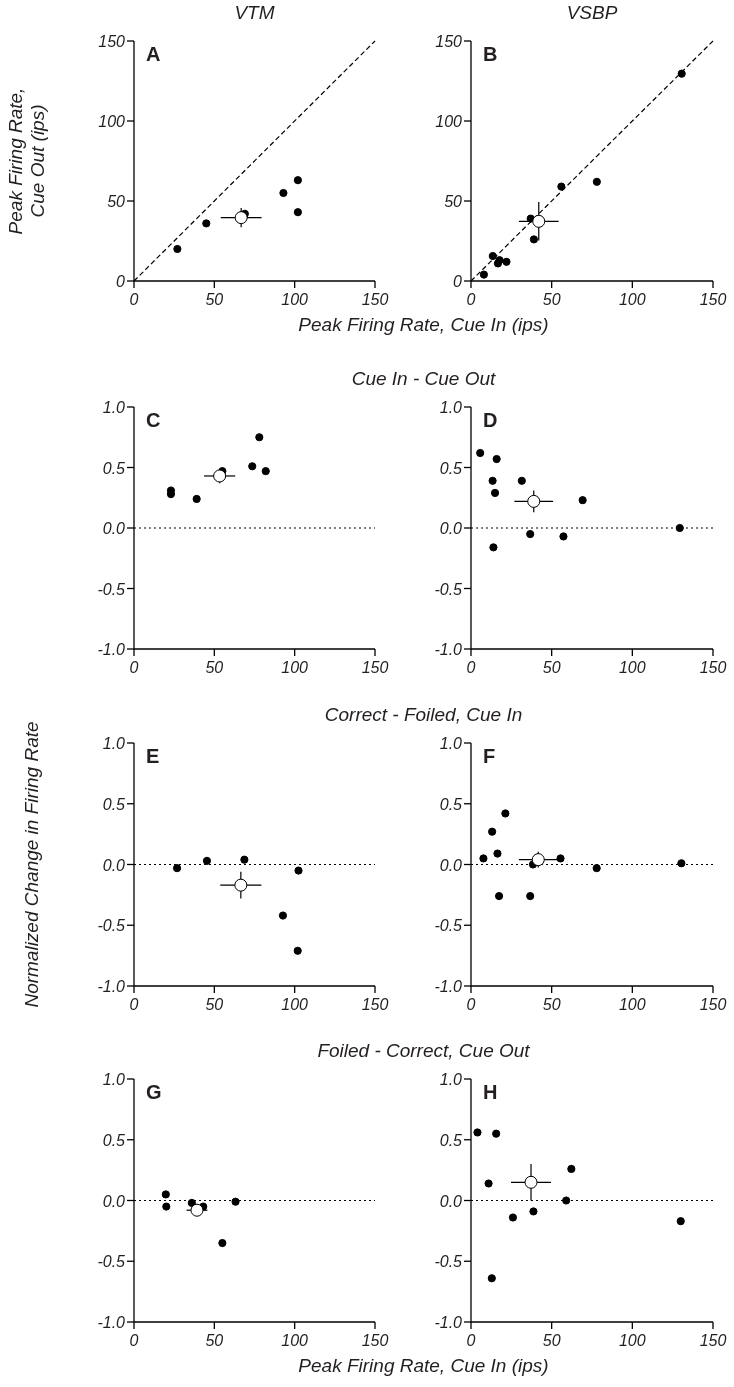 Image resolution: width=734 pixels, height=1387 pixels. I want to click on annotation: E, so click(153, 756).